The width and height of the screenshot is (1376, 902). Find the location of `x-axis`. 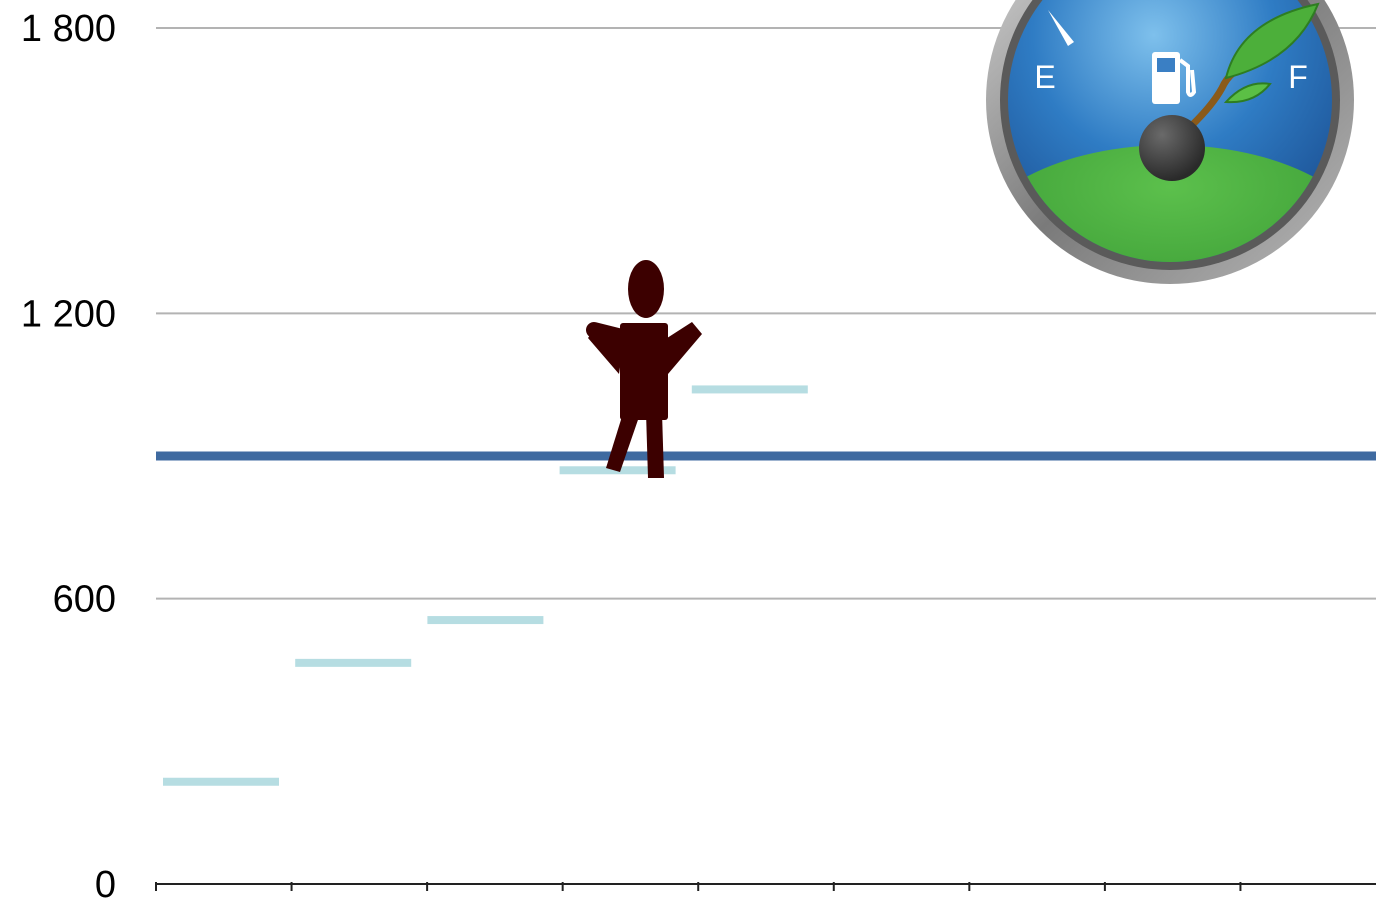

x-axis is located at coordinates (765, 886).